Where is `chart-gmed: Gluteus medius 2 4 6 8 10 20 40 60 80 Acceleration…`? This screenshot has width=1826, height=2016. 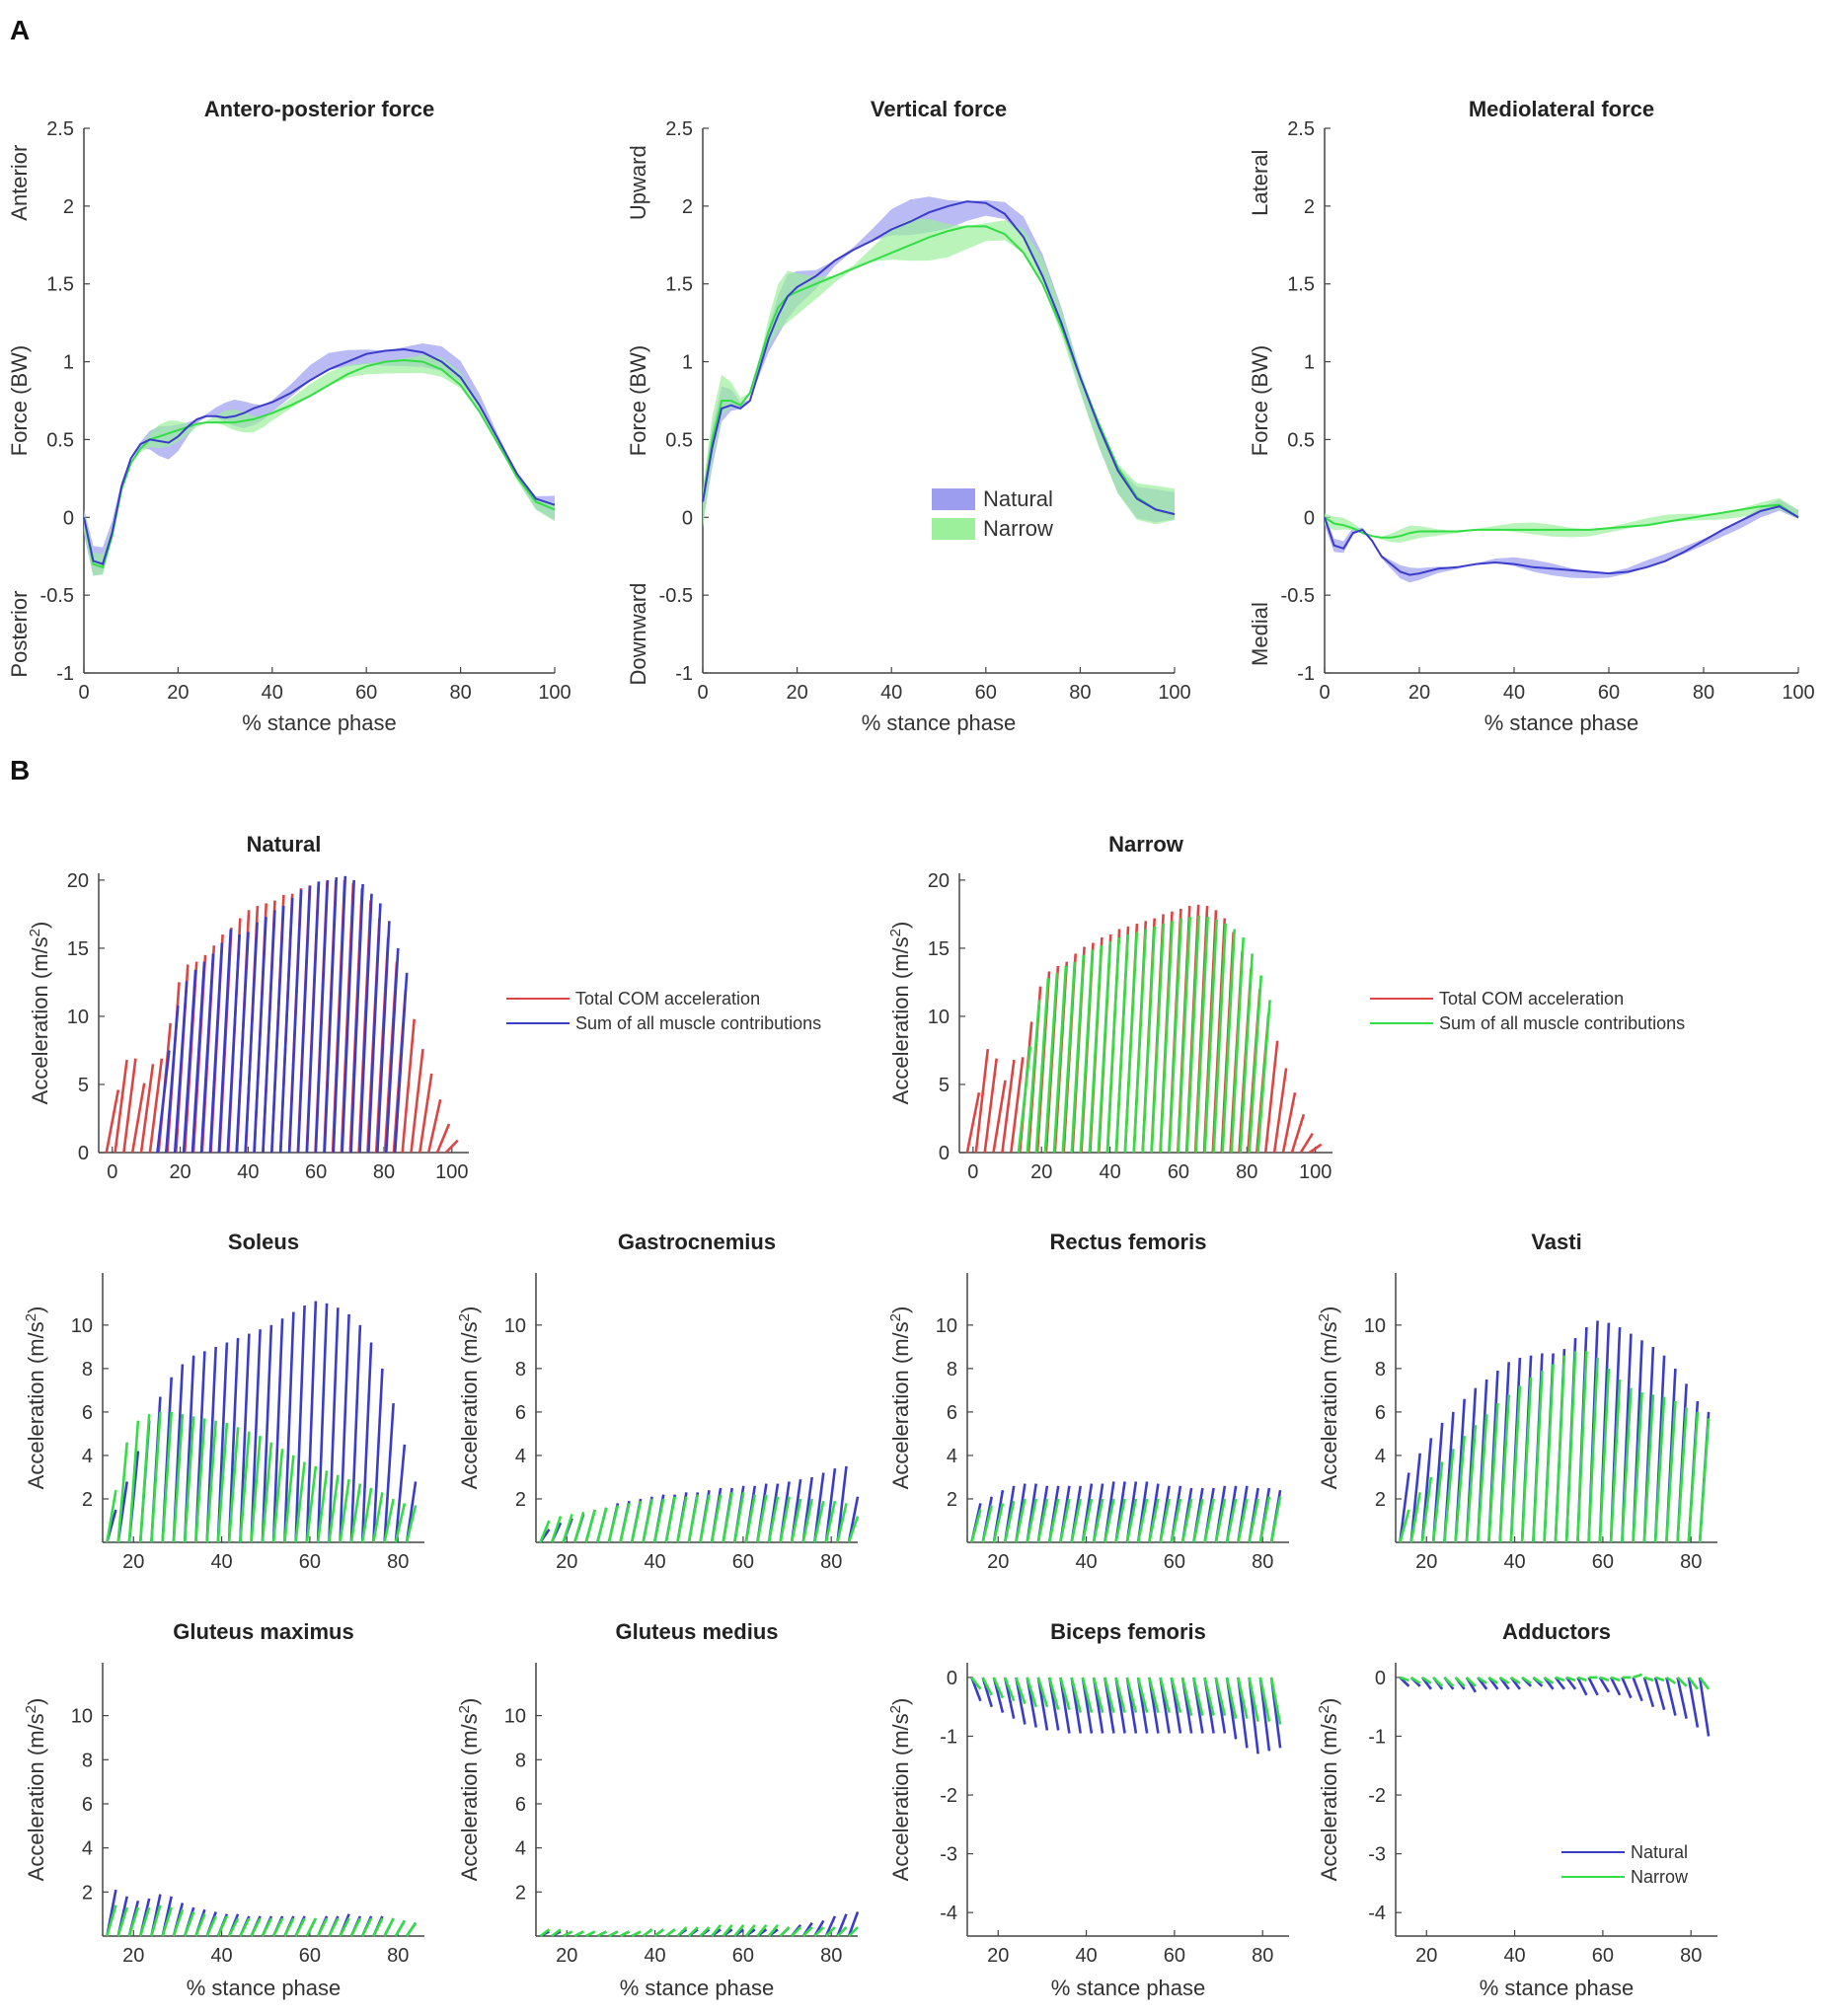
chart-gmed: Gluteus medius 2 4 6 8 10 20 40 60 80 Acceleration… is located at coordinates (658, 1810).